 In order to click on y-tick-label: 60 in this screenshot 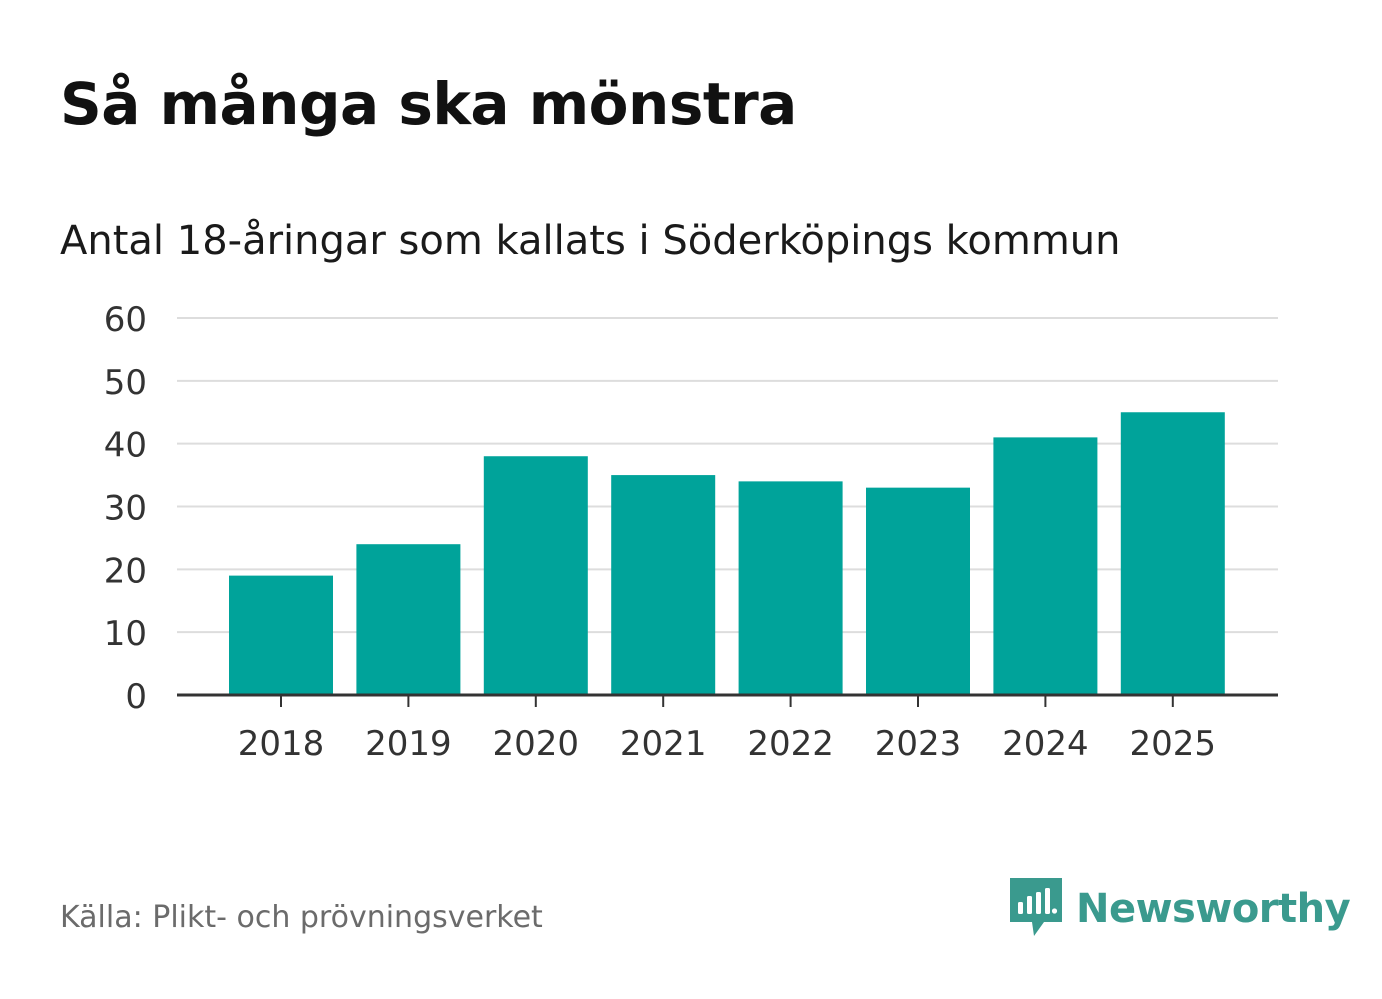, I will do `click(125, 320)`.